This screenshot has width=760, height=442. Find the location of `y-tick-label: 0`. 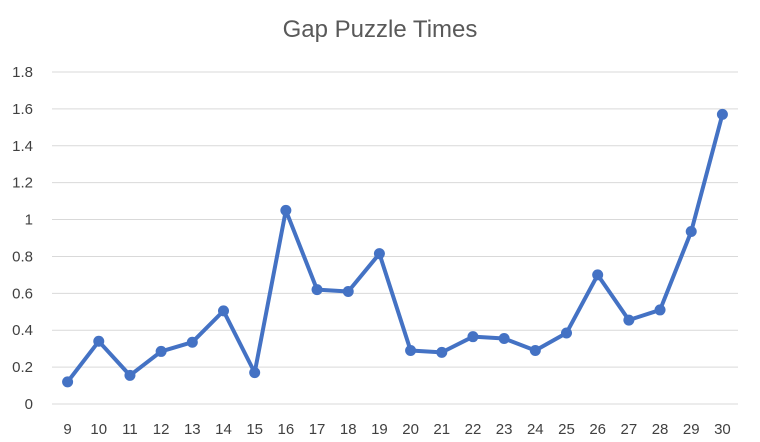

y-tick-label: 0 is located at coordinates (29, 404).